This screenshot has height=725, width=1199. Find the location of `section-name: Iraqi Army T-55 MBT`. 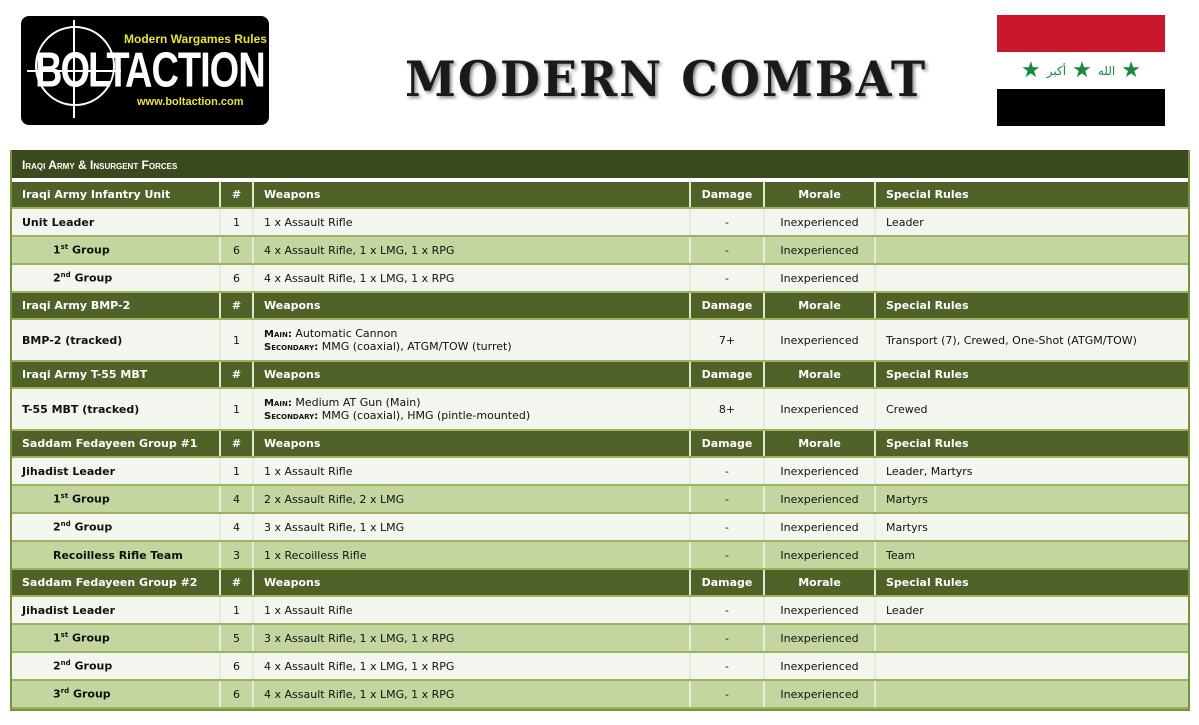

section-name: Iraqi Army T-55 MBT is located at coordinates (116, 375).